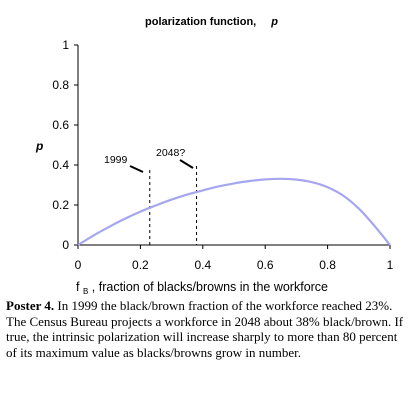 Image resolution: width=416 pixels, height=405 pixels. What do you see at coordinates (39, 146) in the screenshot?
I see `y-axis-label: p` at bounding box center [39, 146].